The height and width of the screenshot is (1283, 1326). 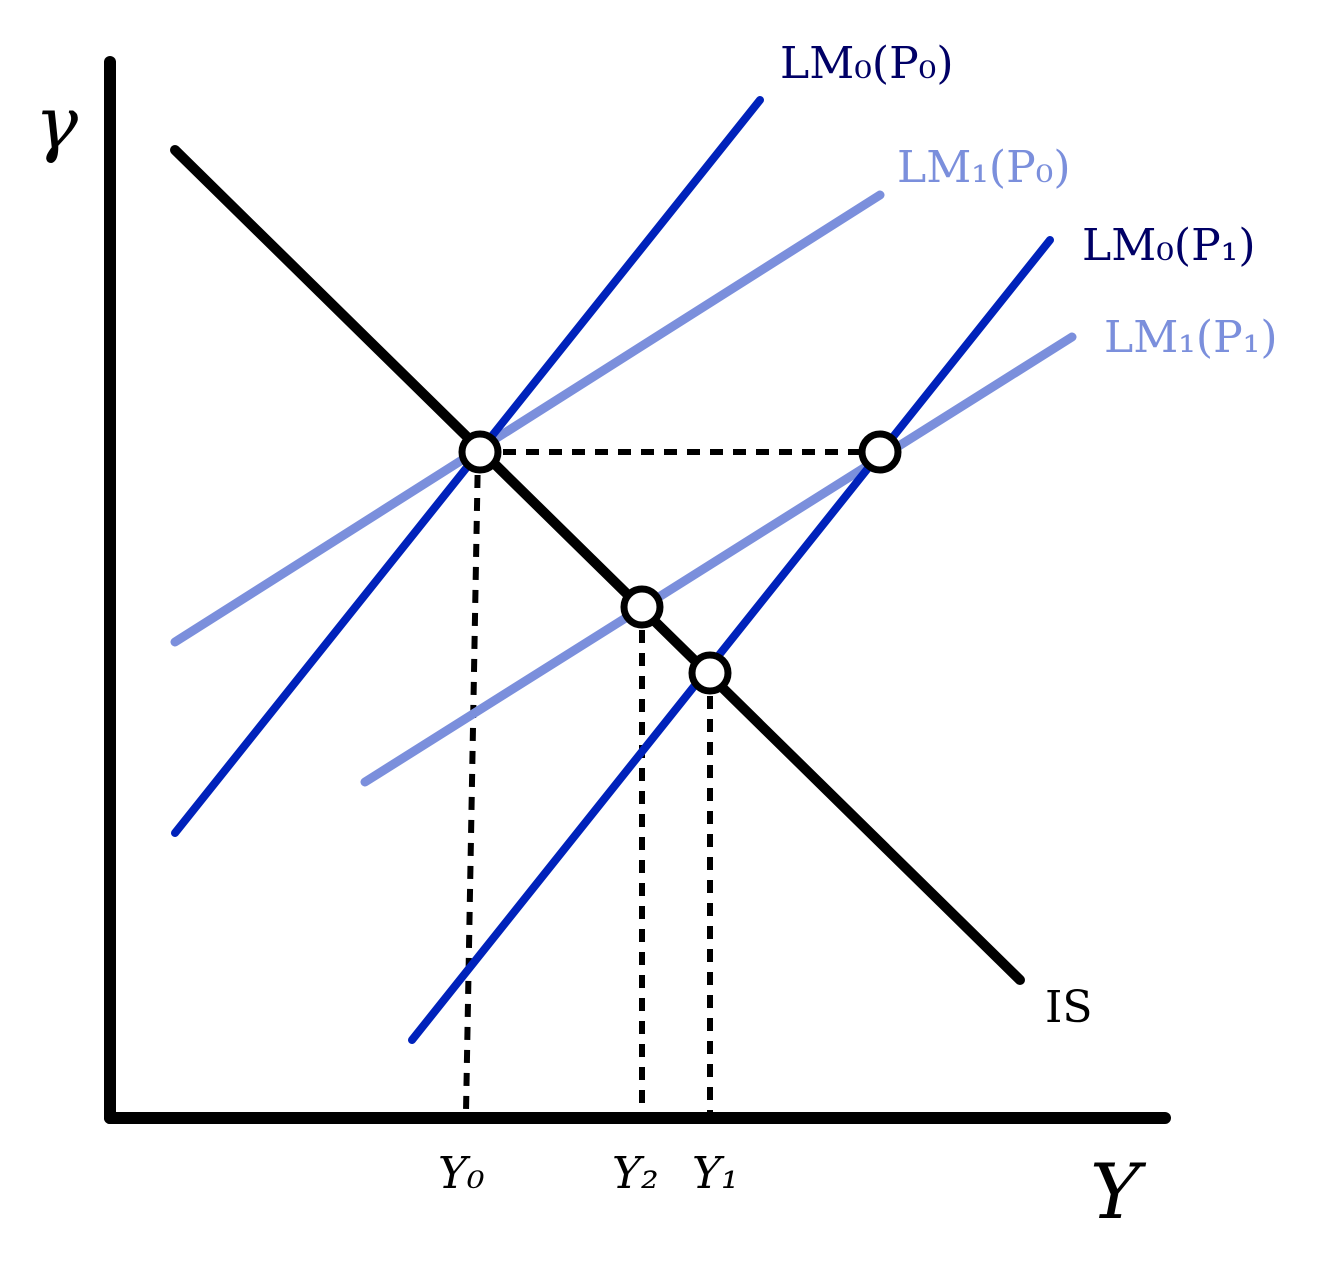 I want to click on guide-line, so click(x=472, y=782).